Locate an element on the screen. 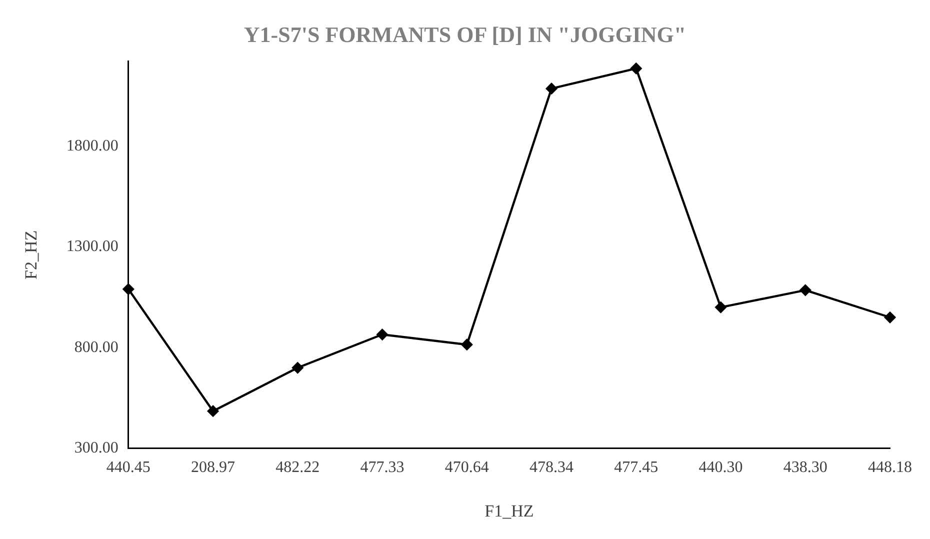 The width and height of the screenshot is (930, 539). y-tick-label: 800.00 is located at coordinates (96, 347).